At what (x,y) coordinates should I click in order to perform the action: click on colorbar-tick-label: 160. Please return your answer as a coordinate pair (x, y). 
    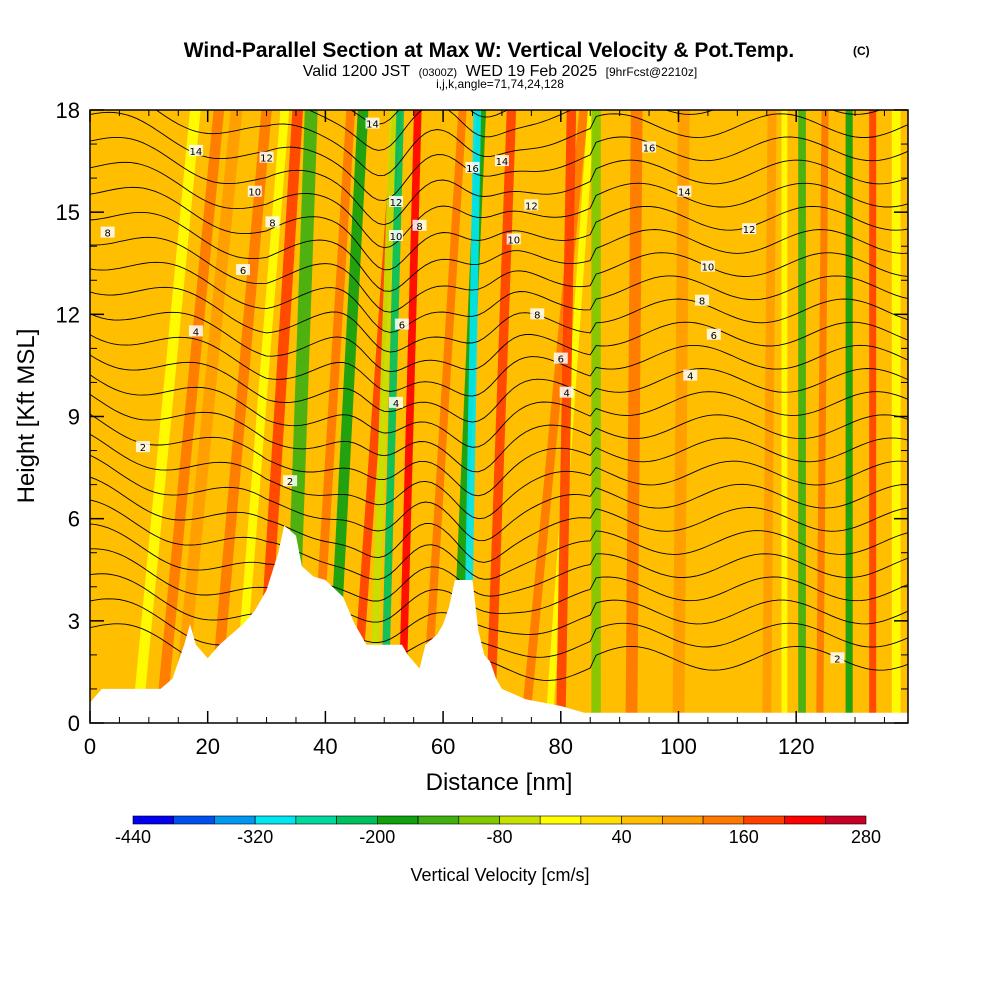
    Looking at the image, I should click on (744, 837).